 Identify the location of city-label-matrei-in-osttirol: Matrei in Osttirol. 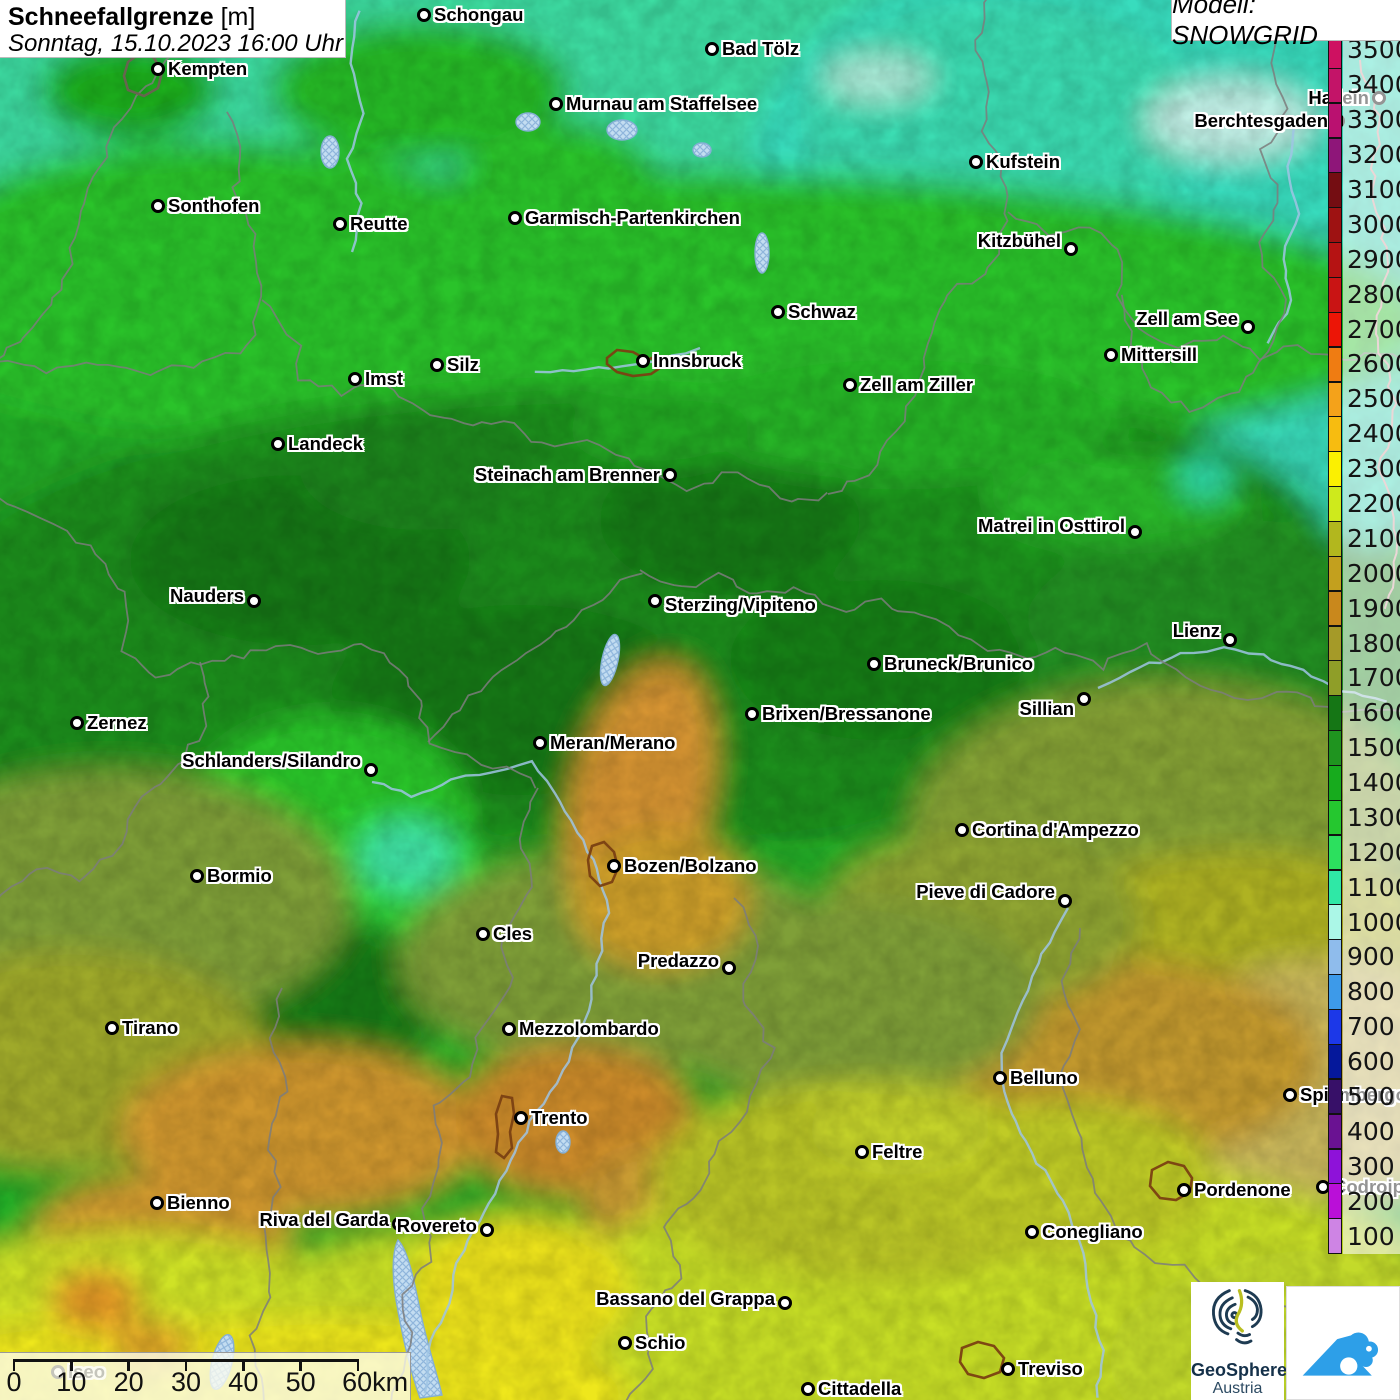
(1051, 525).